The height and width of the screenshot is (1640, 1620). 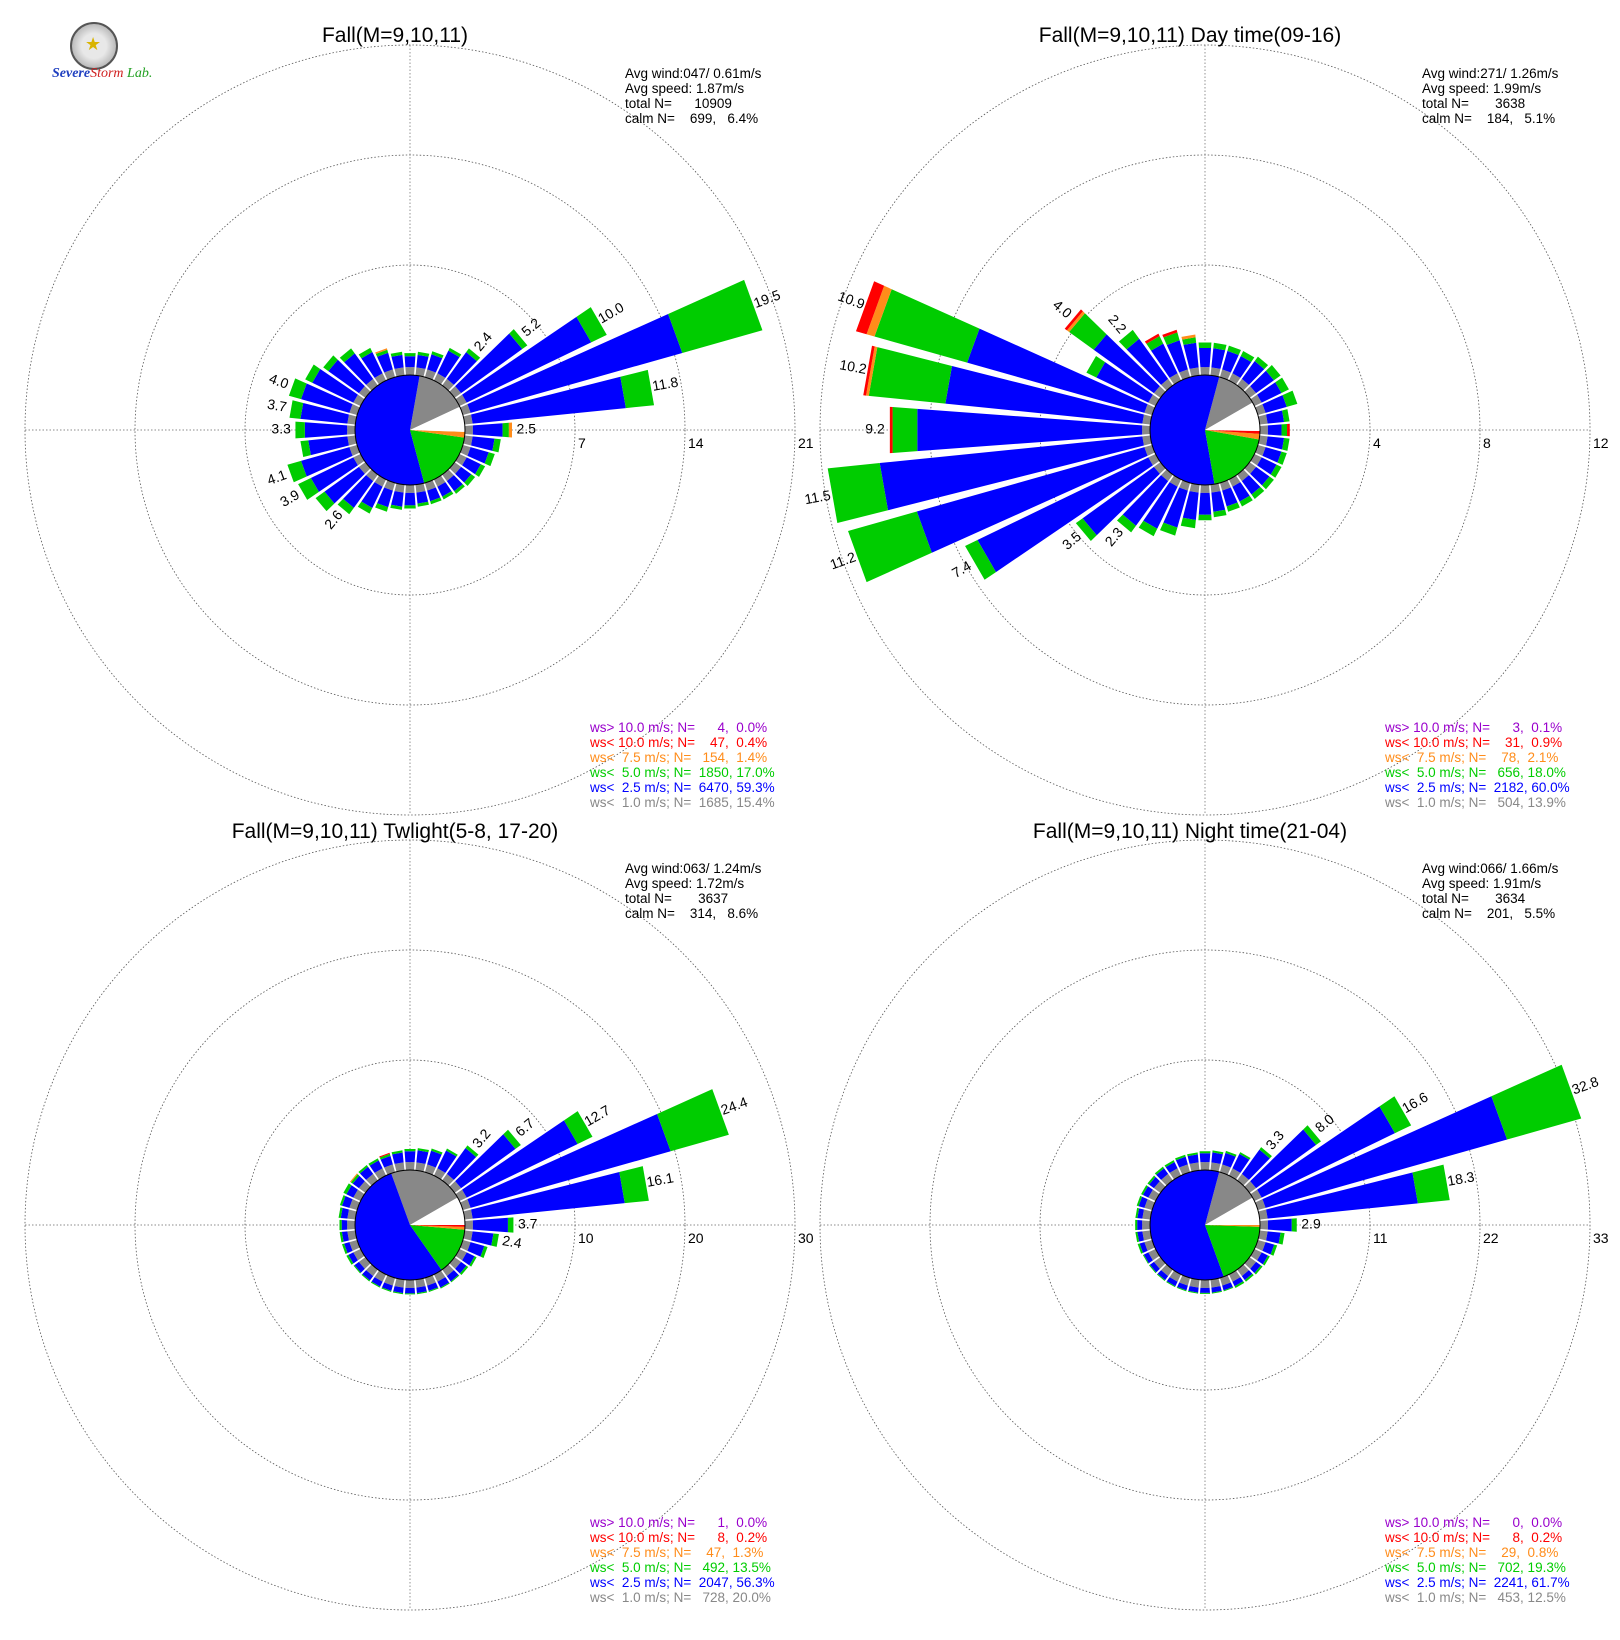 What do you see at coordinates (1474, 898) in the screenshot?
I see `stats-line: total N= 3634` at bounding box center [1474, 898].